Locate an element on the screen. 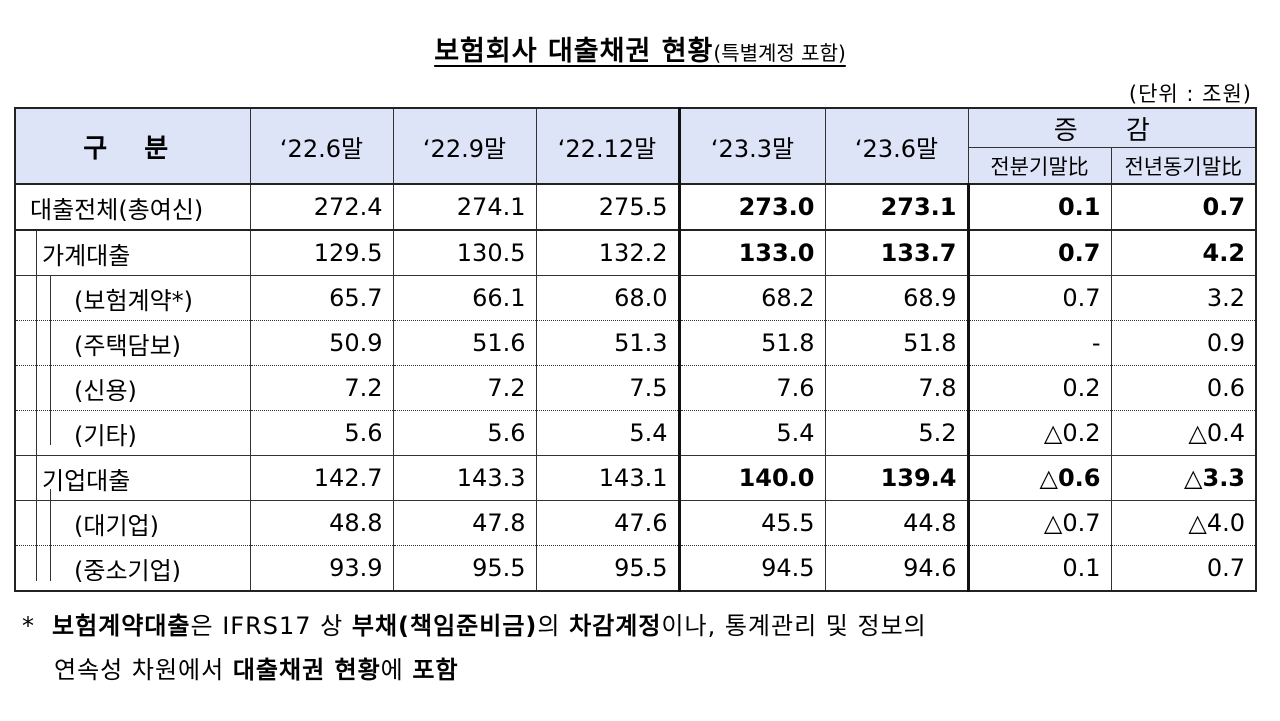 The width and height of the screenshot is (1280, 721). table-row: (주택담보) 50.9 51.6 51.3 51.8 51.8 - 0.9 is located at coordinates (636, 343).